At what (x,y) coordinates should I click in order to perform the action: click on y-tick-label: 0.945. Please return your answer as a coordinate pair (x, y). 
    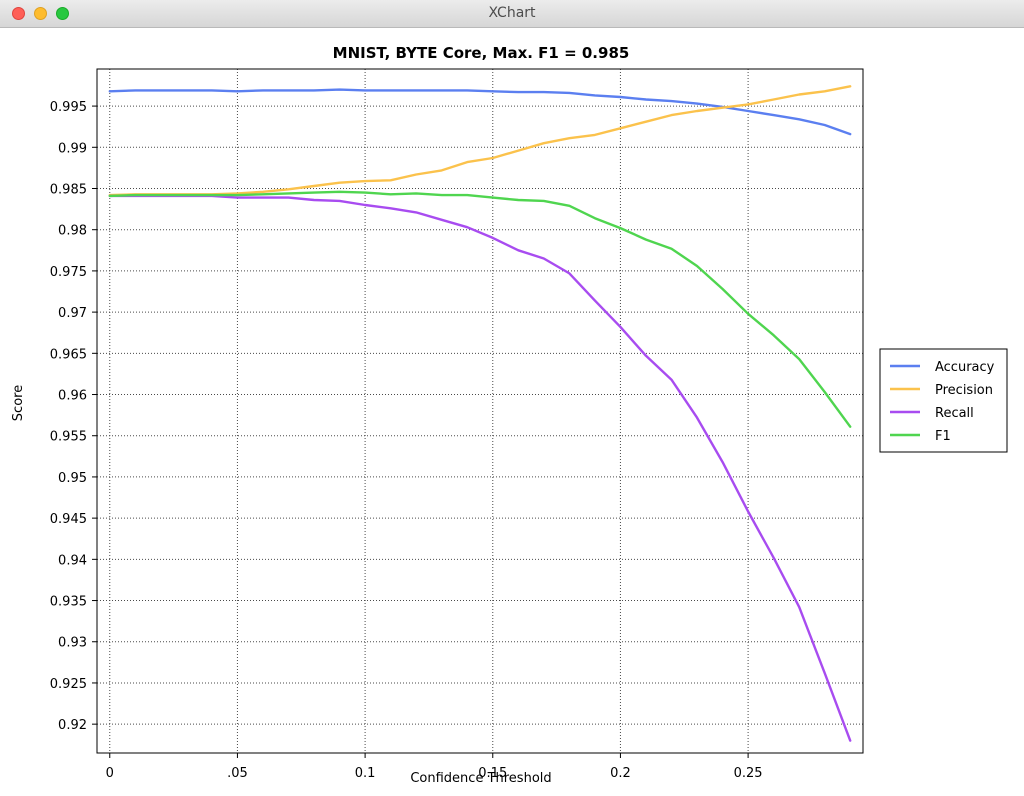
    Looking at the image, I should click on (68, 519).